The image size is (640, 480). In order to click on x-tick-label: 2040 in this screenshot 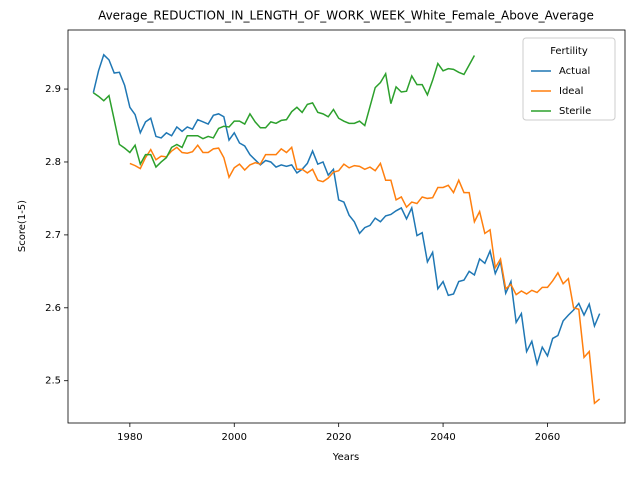, I will do `click(442, 437)`.